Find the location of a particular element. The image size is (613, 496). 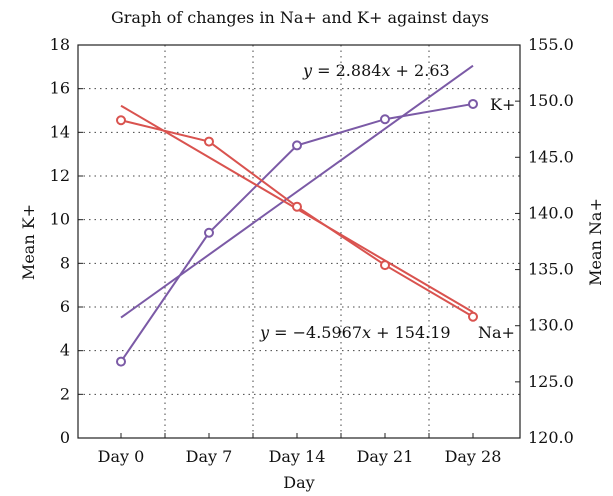

y-left-tick-label: 2 is located at coordinates (65, 393).